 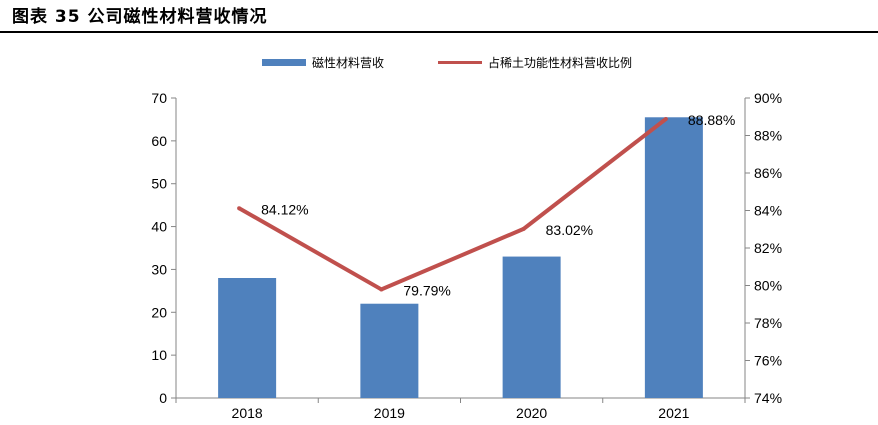 What do you see at coordinates (284, 209) in the screenshot?
I see `line-data-label: 84.12%` at bounding box center [284, 209].